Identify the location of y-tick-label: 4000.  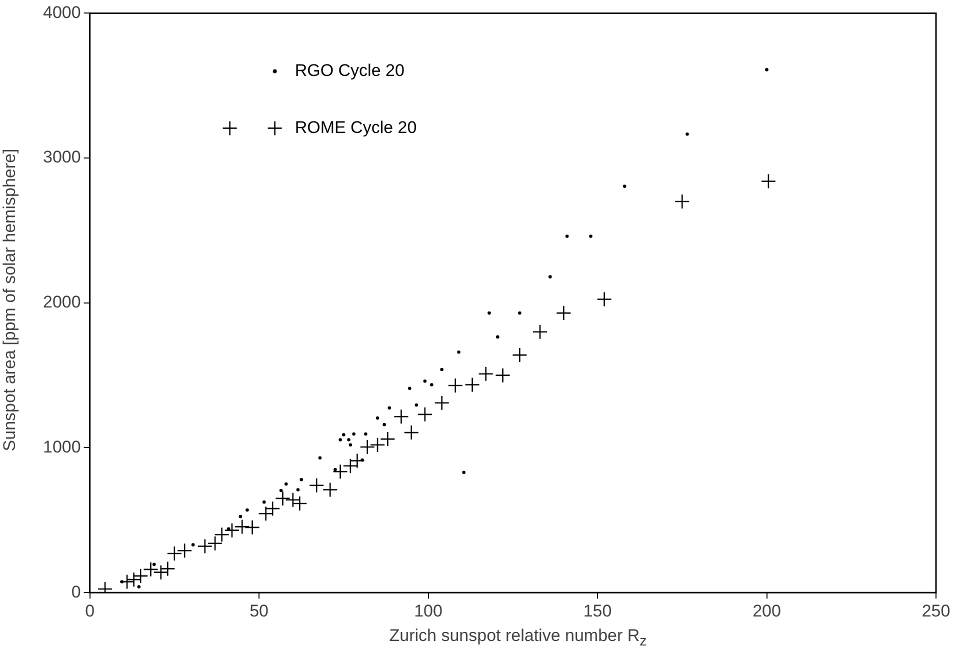
(61, 12).